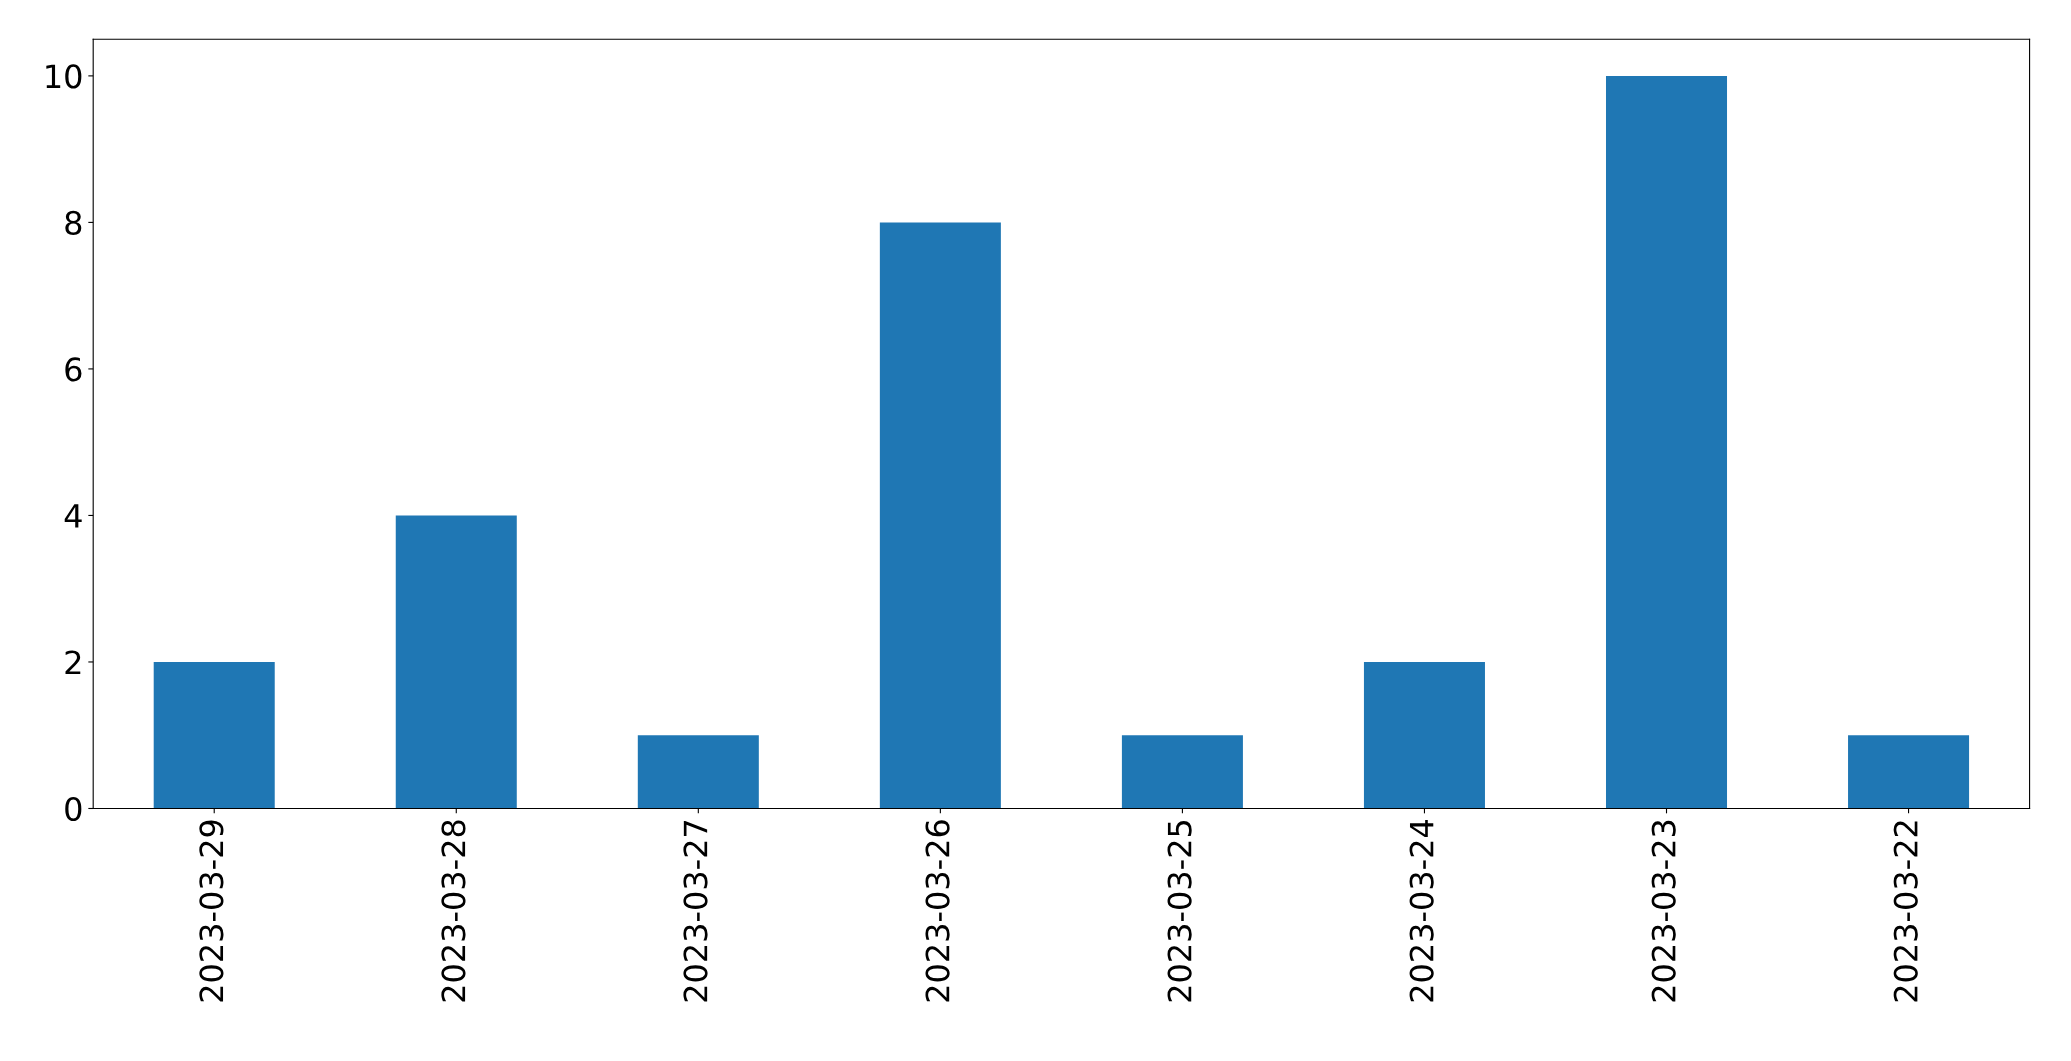 Image resolution: width=2071 pixels, height=1061 pixels. Describe the element at coordinates (695, 911) in the screenshot. I see `x-tick-label: 2023-03-27` at that location.